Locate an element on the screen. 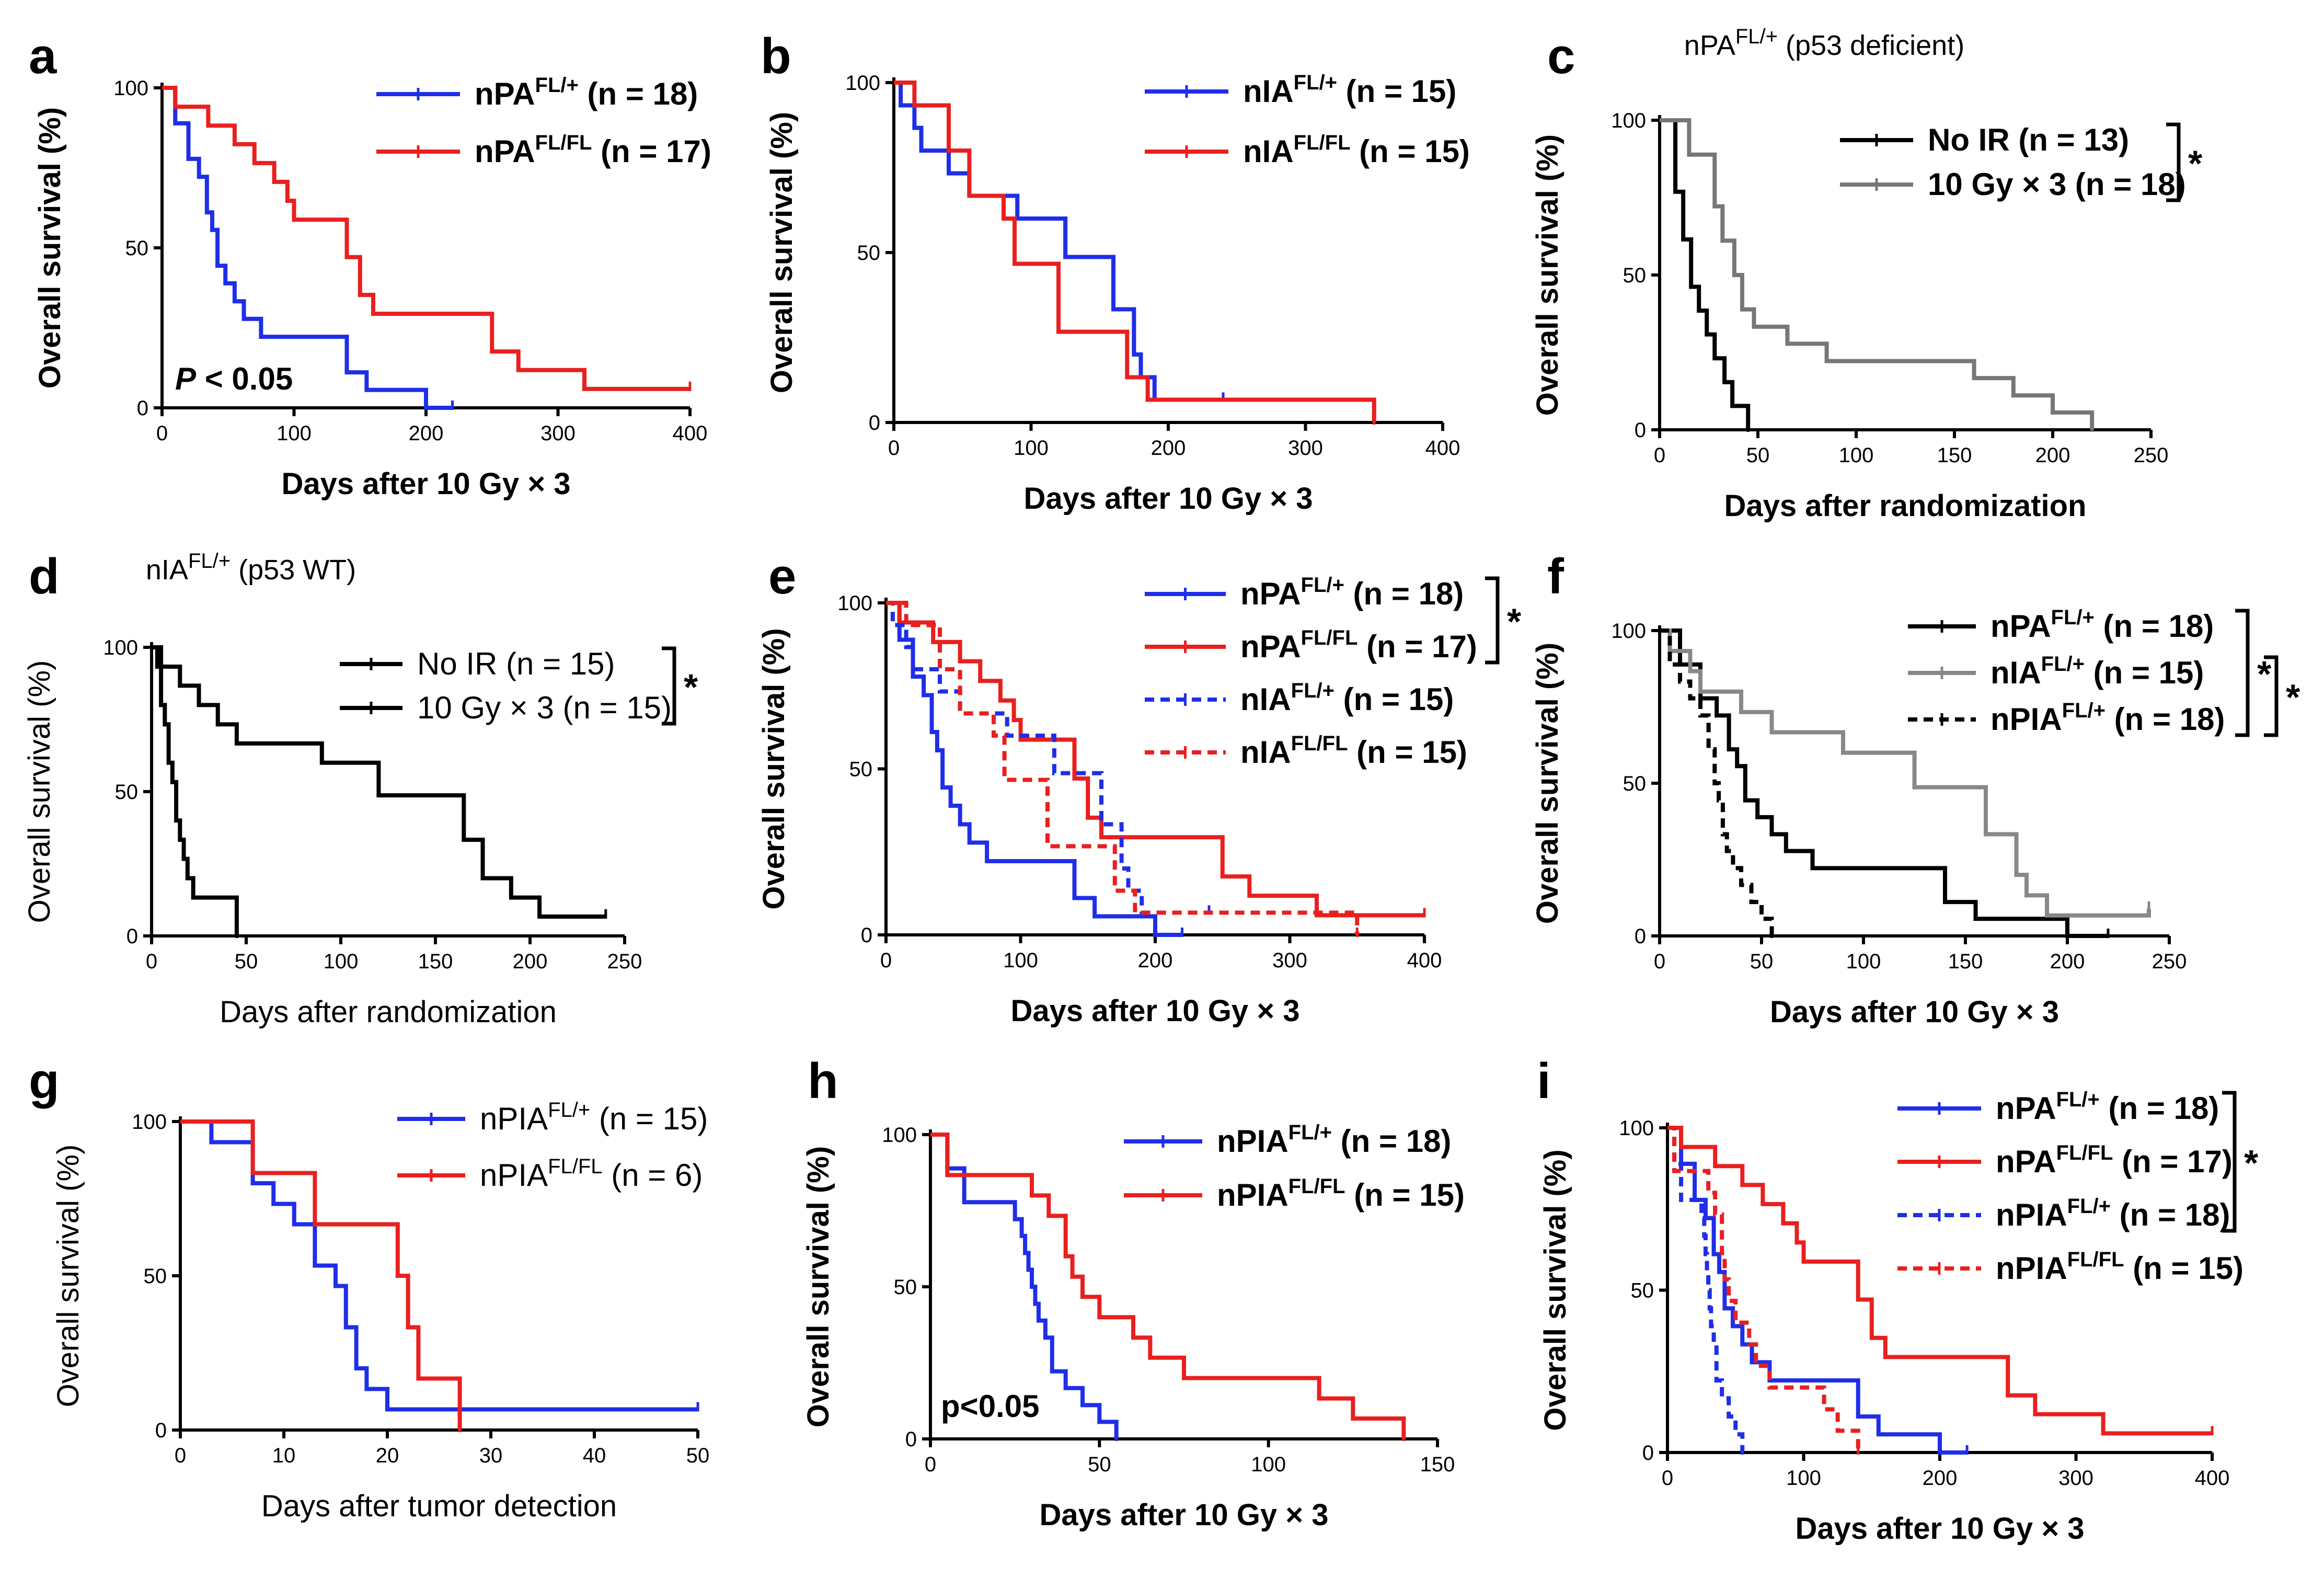 This screenshot has height=1578, width=2324. legend-name: 10 Gy × 3 is located at coordinates (1997, 184).